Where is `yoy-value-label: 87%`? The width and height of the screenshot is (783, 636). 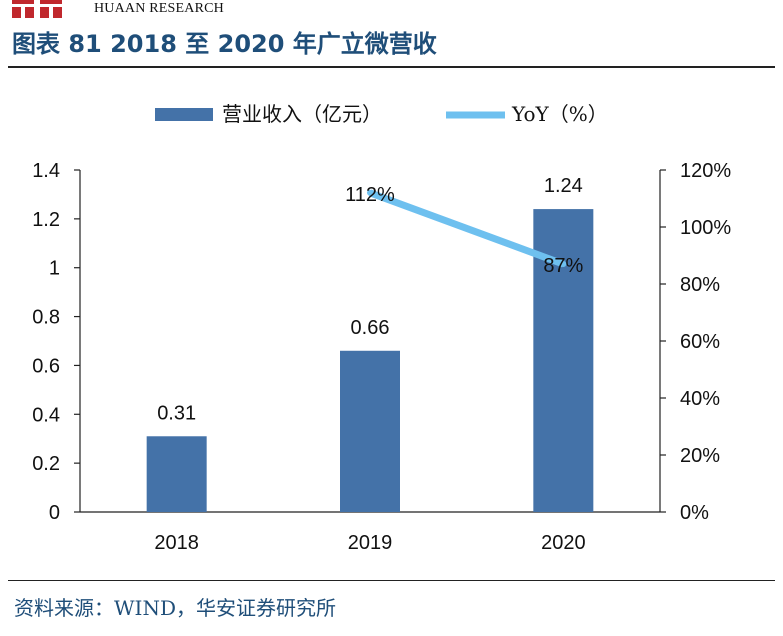
yoy-value-label: 87% is located at coordinates (563, 266).